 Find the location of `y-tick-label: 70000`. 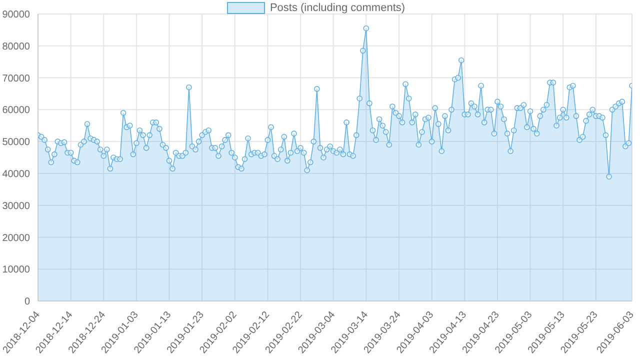

y-tick-label: 70000 is located at coordinates (16, 78).